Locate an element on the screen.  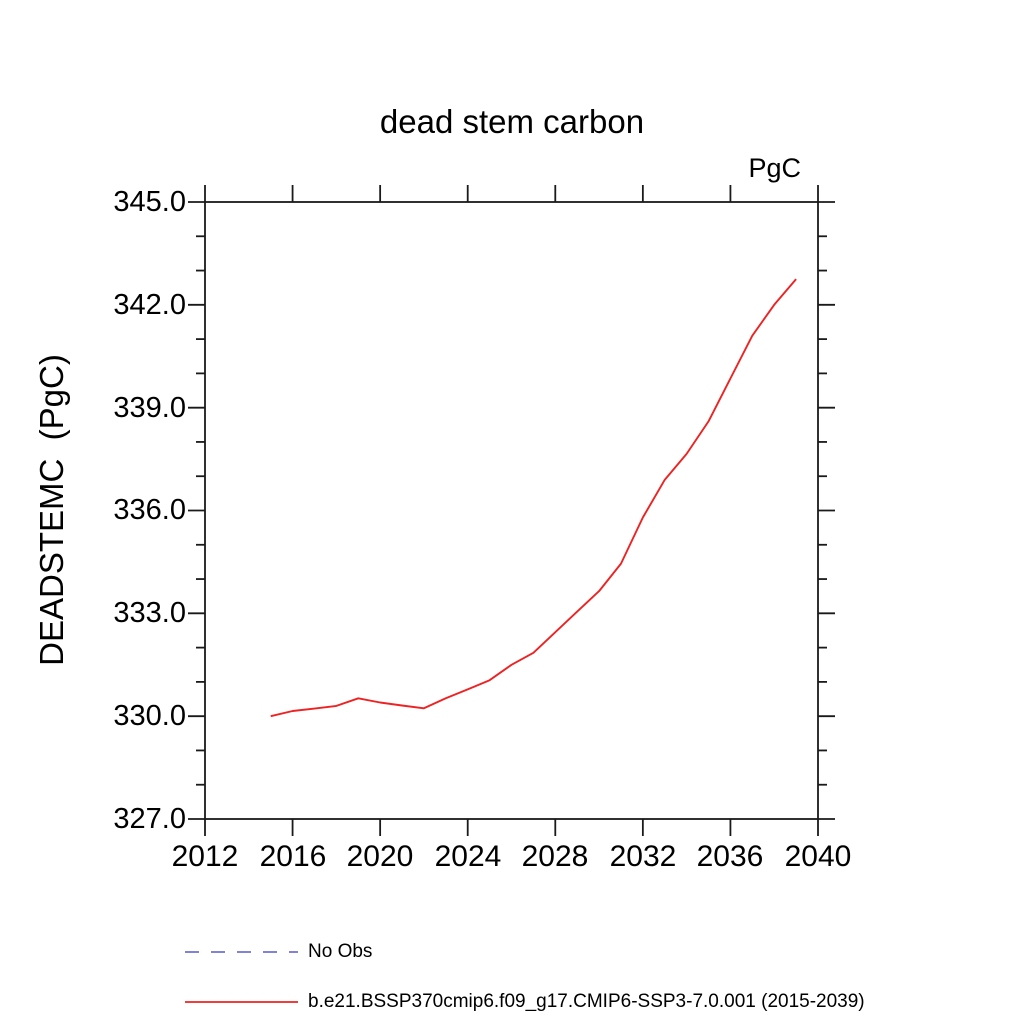
y-tick-label: 327.0 is located at coordinates (149, 819).